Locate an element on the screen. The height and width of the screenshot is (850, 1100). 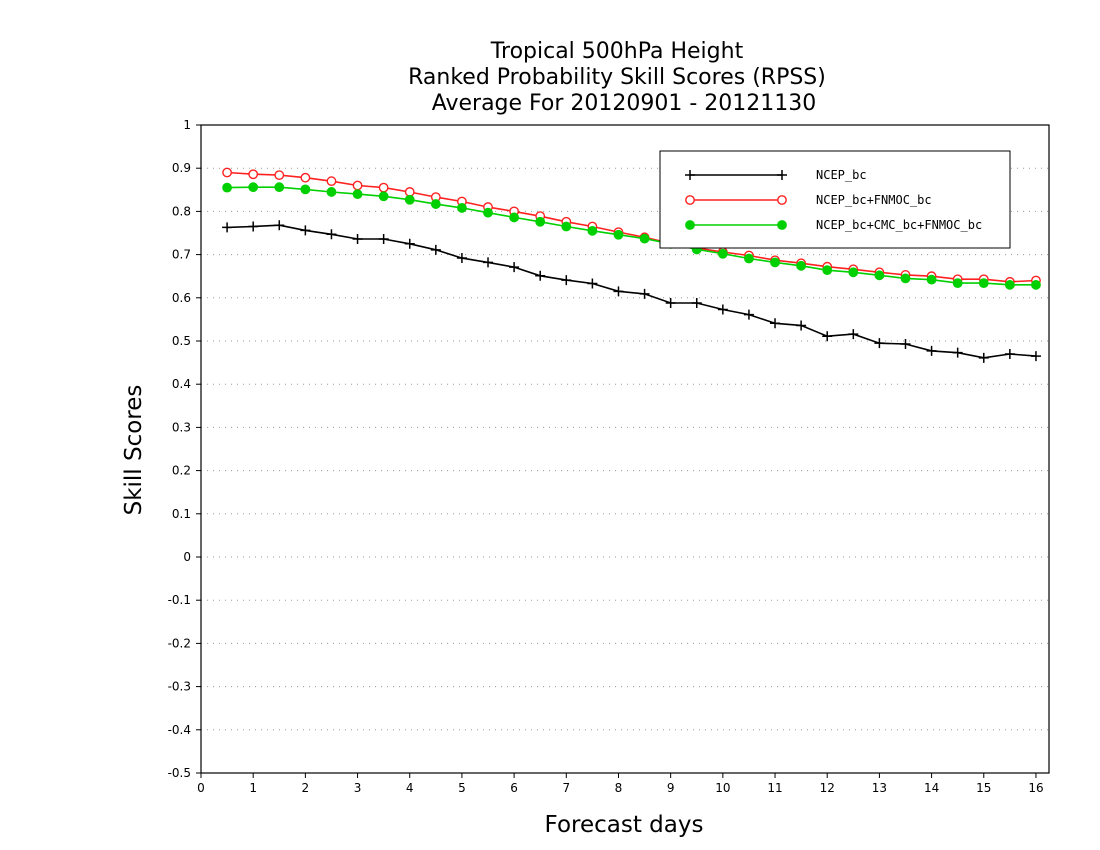
x-axis-ticks: 0 1 2 3 4 5 6 7 8 9 10 11 12 13 14 15 16 is located at coordinates (620, 784).